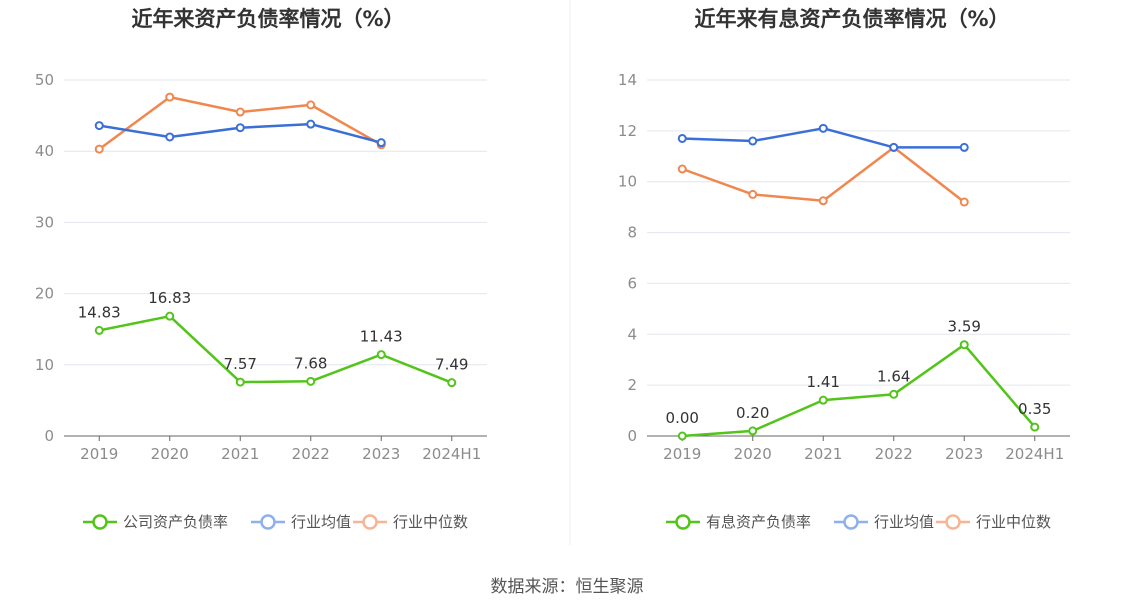 The width and height of the screenshot is (1134, 612). Describe the element at coordinates (451, 365) in the screenshot. I see `data-label: 7.49` at that location.